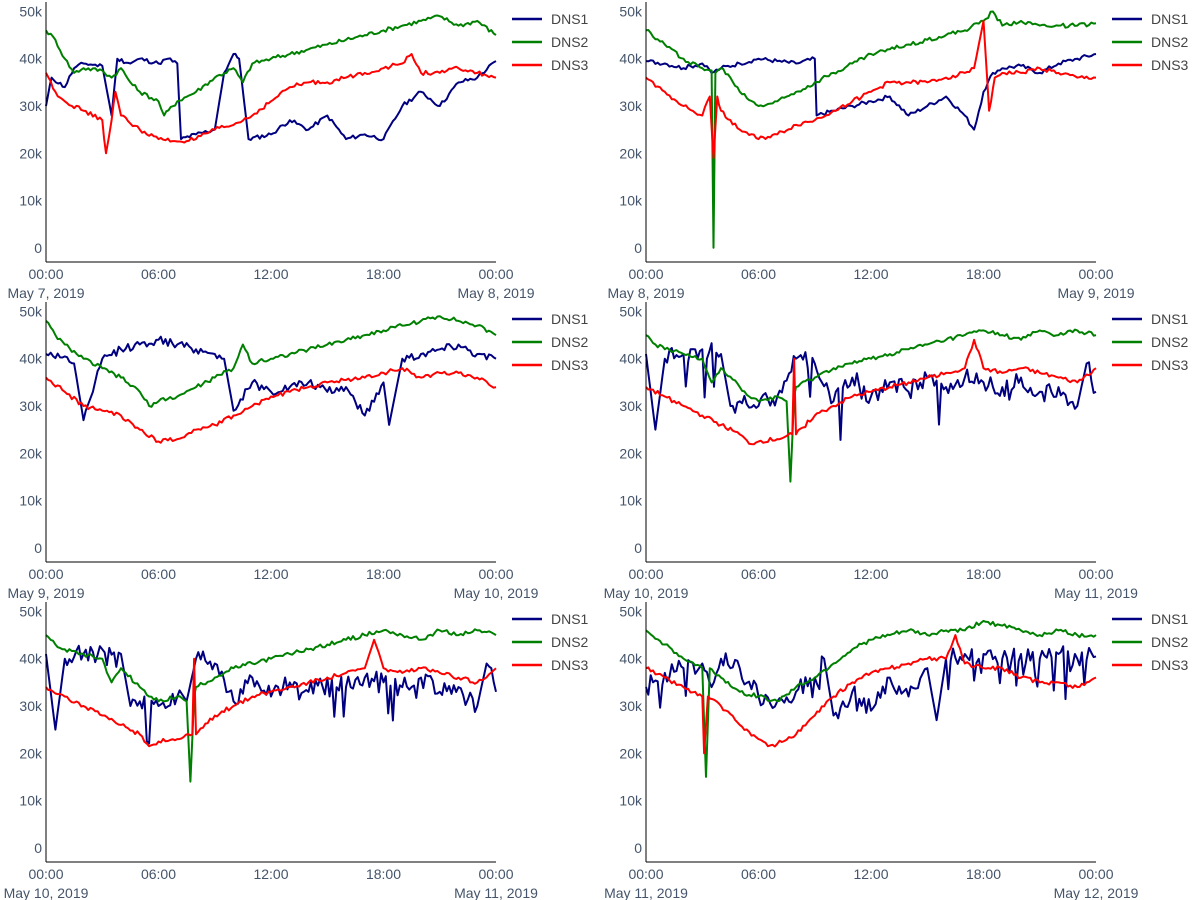 The image size is (1200, 900). Describe the element at coordinates (496, 593) in the screenshot. I see `x-end-date-label: May 10, 2019` at that location.